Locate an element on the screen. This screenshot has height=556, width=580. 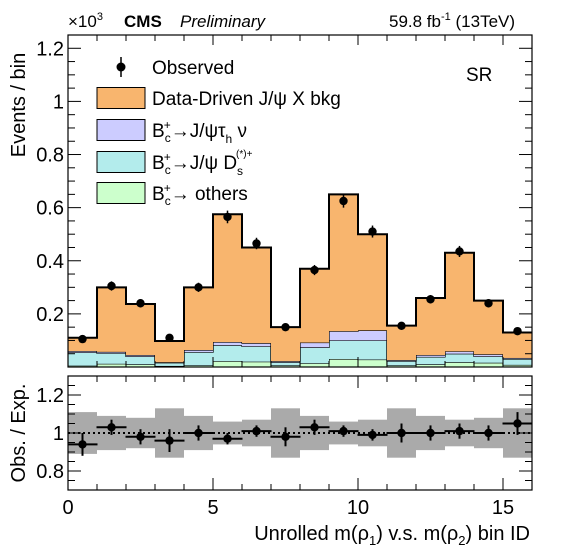
upper-y-tick-label: 0.8 is located at coordinates (50, 156).